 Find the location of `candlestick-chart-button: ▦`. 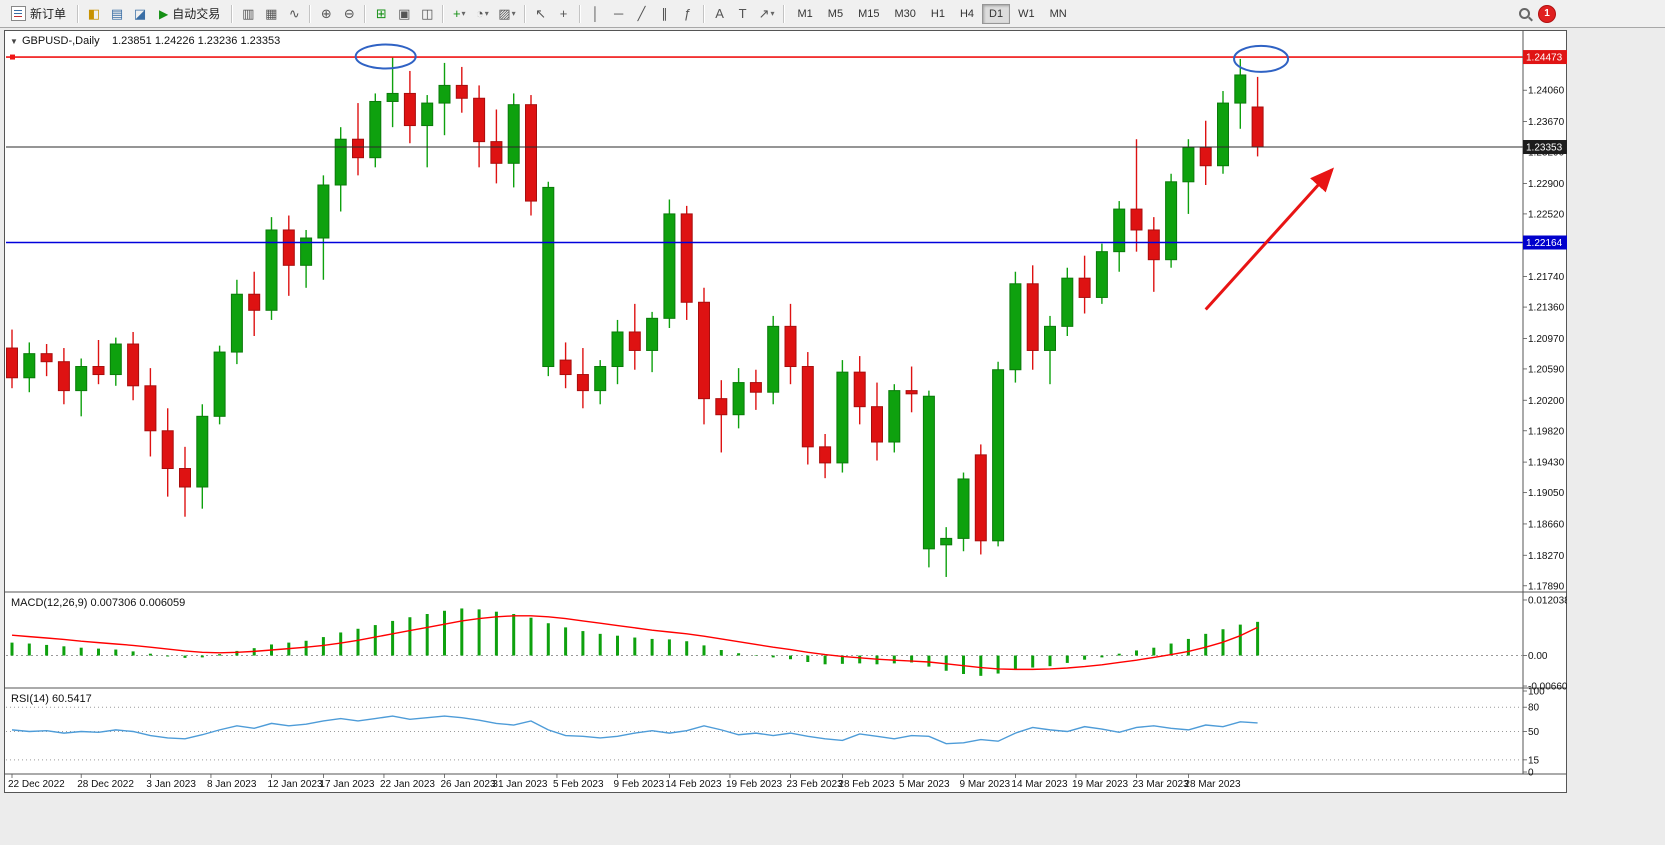

candlestick-chart-button: ▦ is located at coordinates (271, 14).